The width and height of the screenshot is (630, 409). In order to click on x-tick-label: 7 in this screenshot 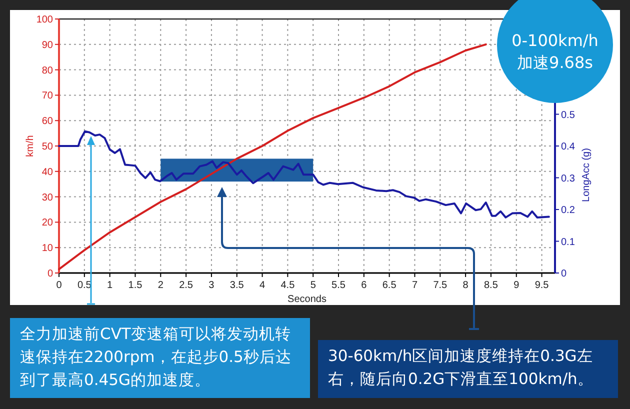, I will do `click(415, 285)`.